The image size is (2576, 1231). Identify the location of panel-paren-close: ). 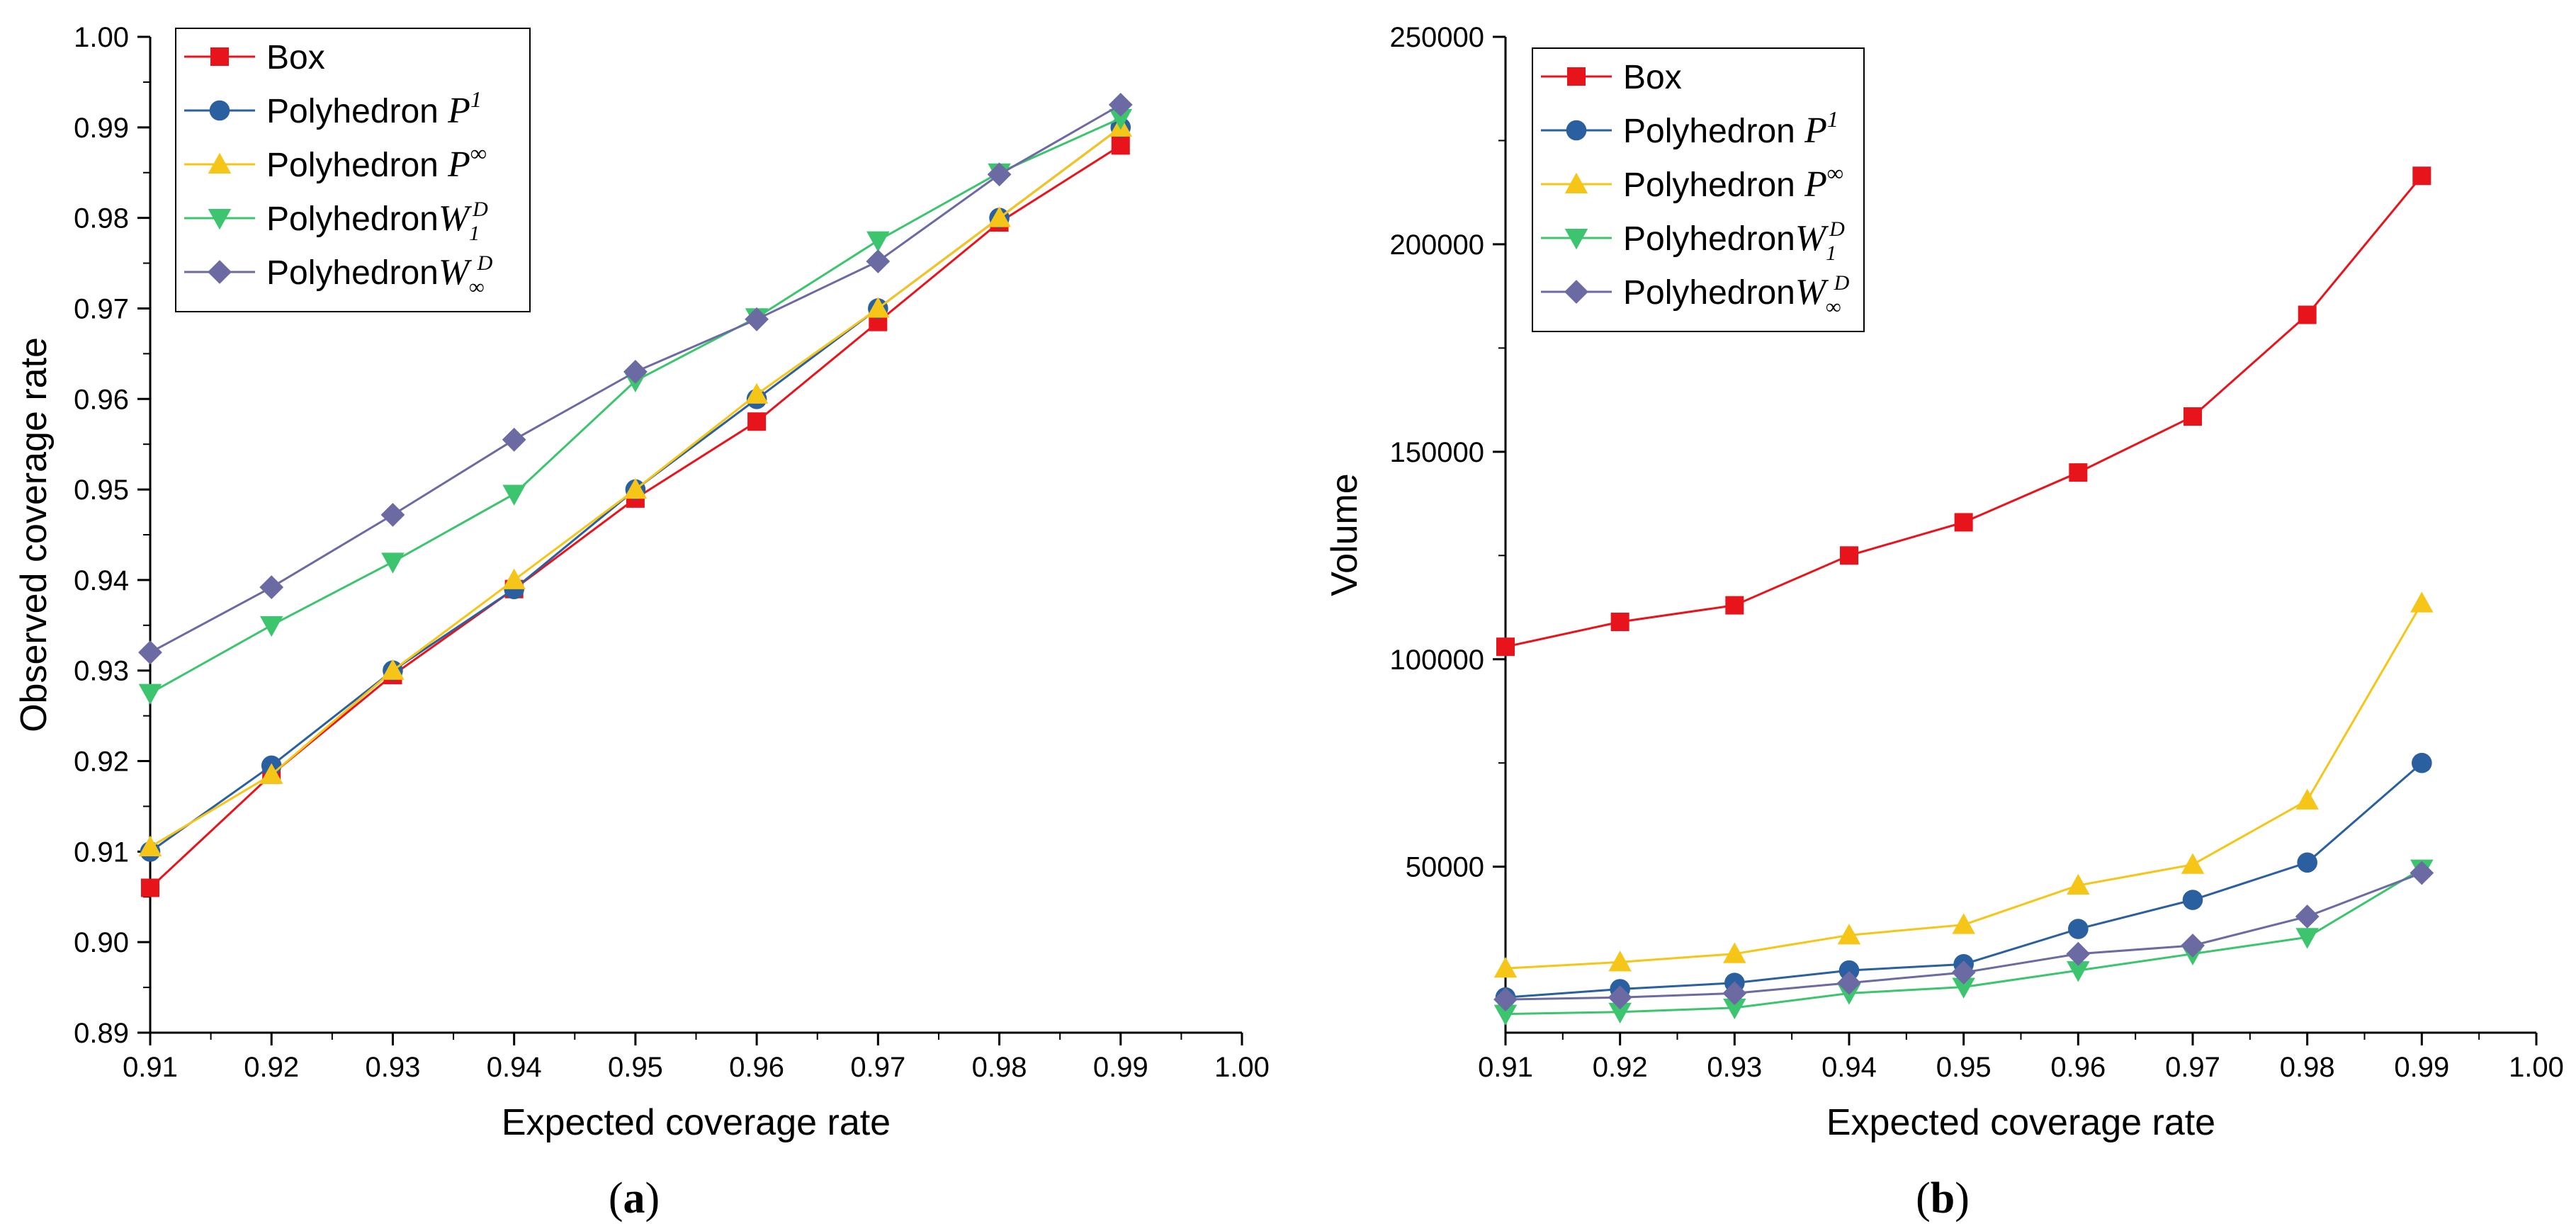
(1962, 1198).